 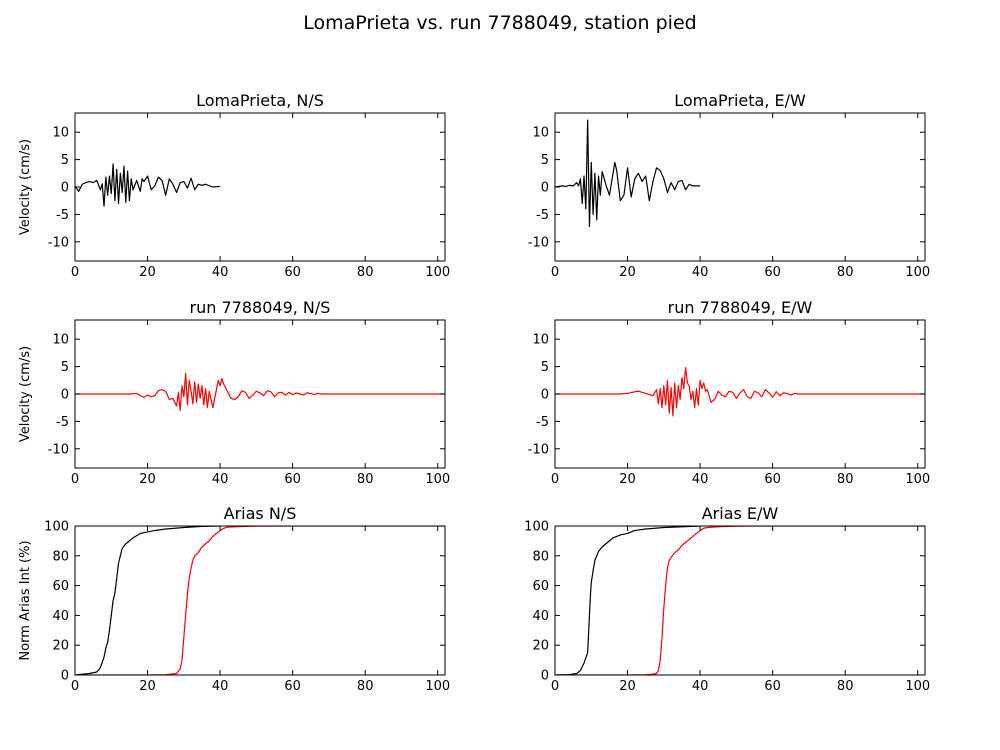 What do you see at coordinates (740, 307) in the screenshot?
I see `panel-title: run 7788049, E/W` at bounding box center [740, 307].